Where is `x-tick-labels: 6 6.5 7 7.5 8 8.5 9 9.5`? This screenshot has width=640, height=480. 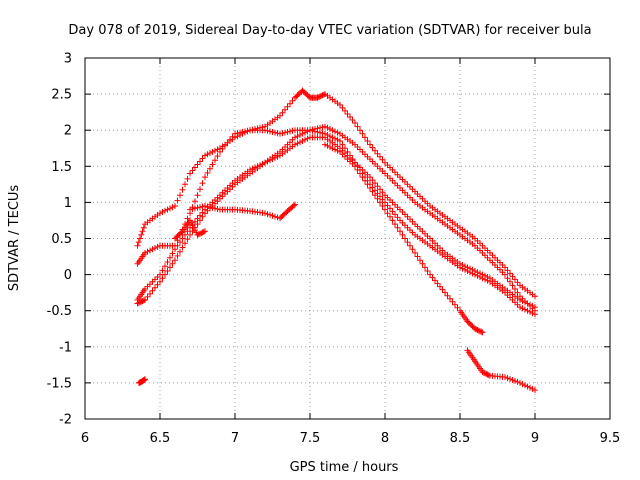 x-tick-labels: 6 6.5 7 7.5 8 8.5 9 9.5 is located at coordinates (350, 438).